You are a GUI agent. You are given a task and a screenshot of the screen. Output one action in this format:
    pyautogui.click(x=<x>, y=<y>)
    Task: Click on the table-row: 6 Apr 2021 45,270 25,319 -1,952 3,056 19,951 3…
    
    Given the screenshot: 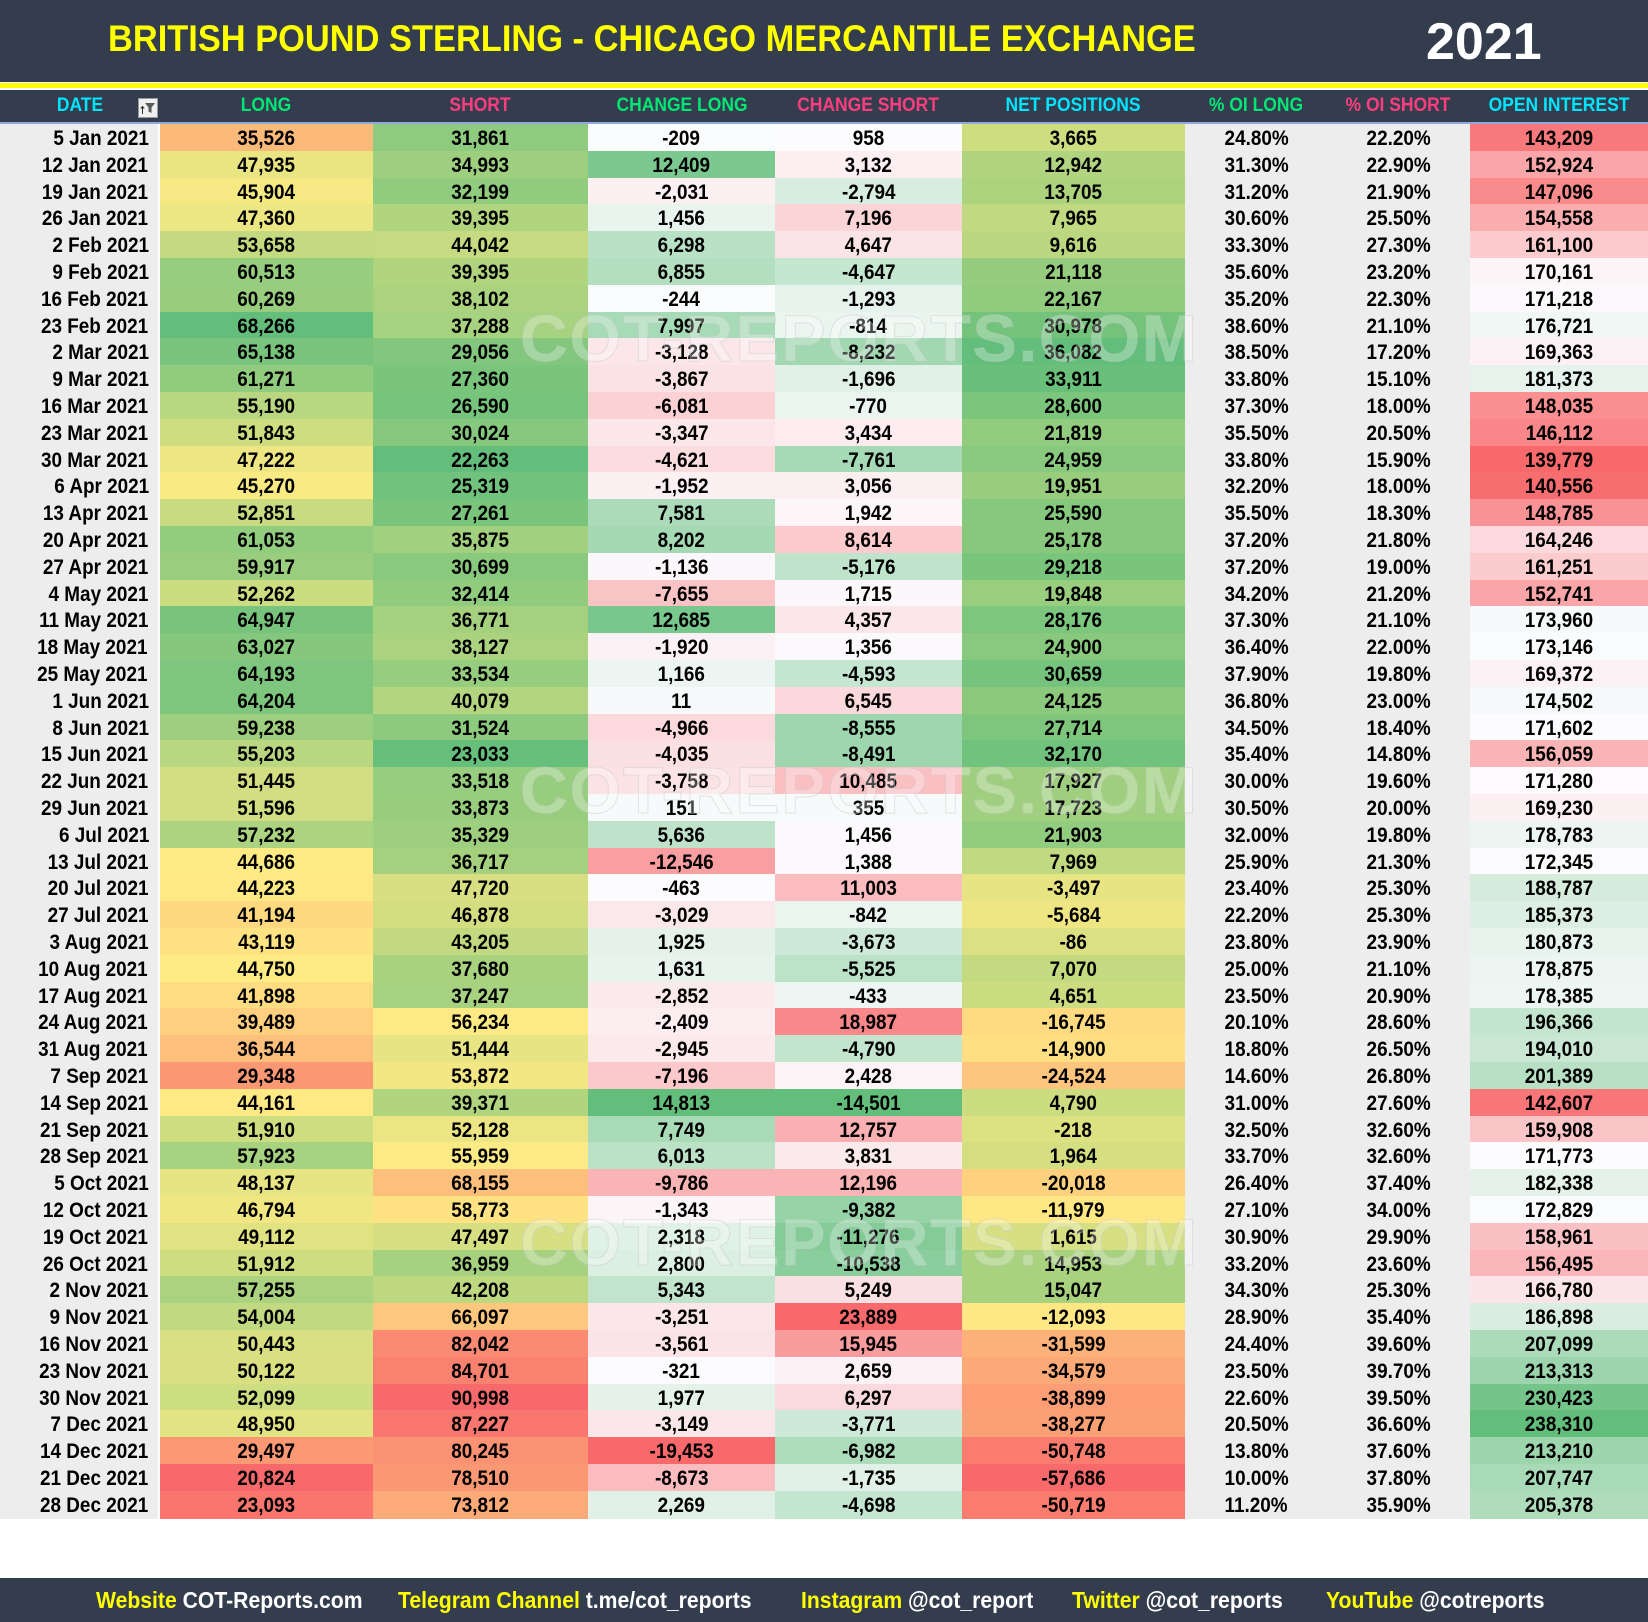 What is the action you would take?
    pyautogui.click(x=824, y=486)
    